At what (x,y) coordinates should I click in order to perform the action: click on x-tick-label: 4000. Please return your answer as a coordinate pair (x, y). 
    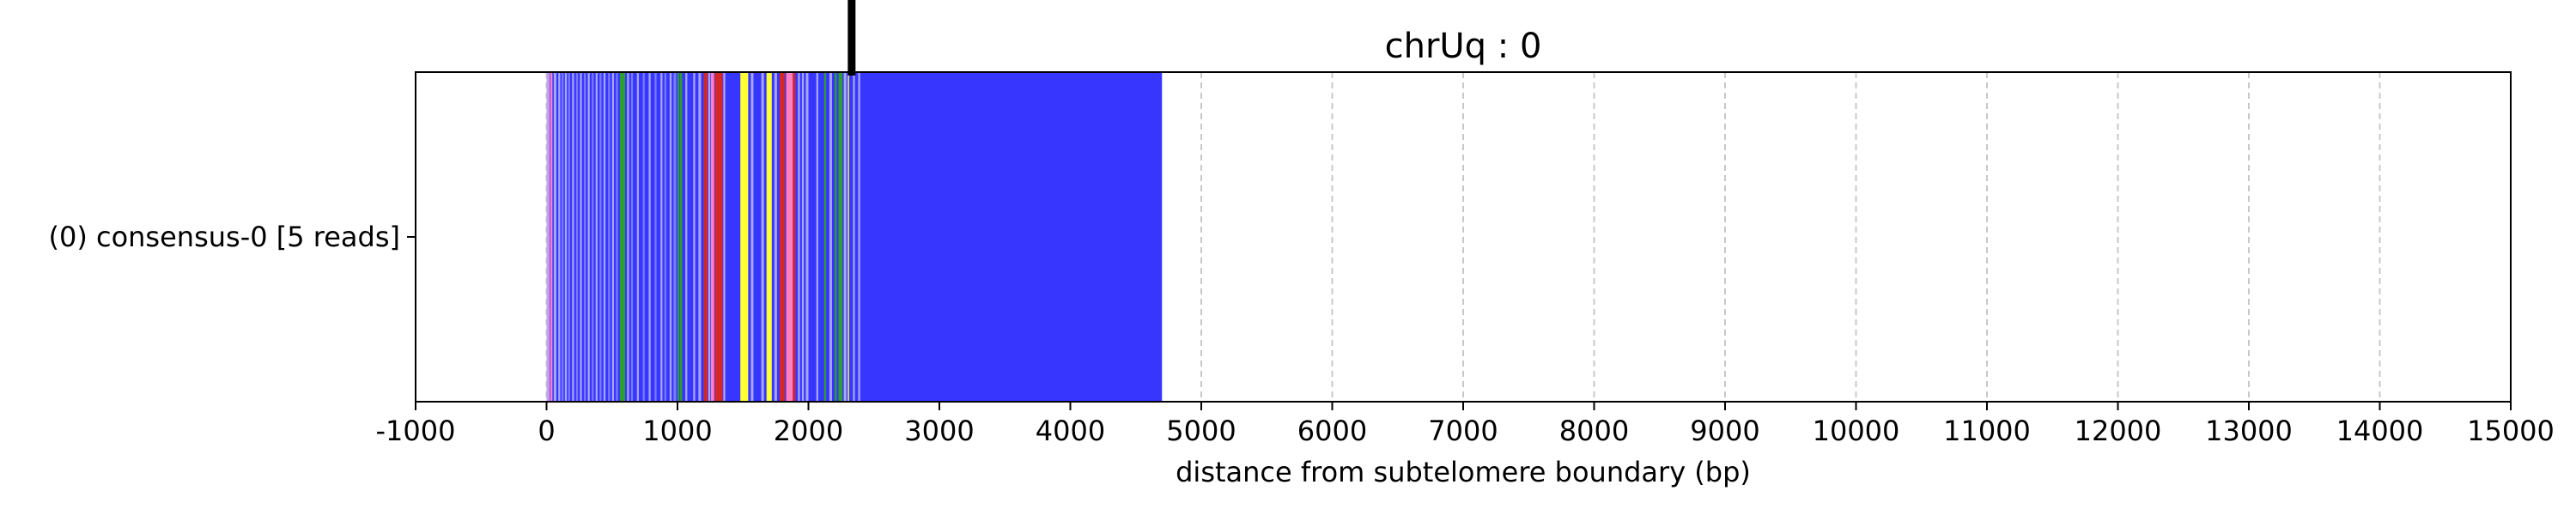
    Looking at the image, I should click on (1071, 431).